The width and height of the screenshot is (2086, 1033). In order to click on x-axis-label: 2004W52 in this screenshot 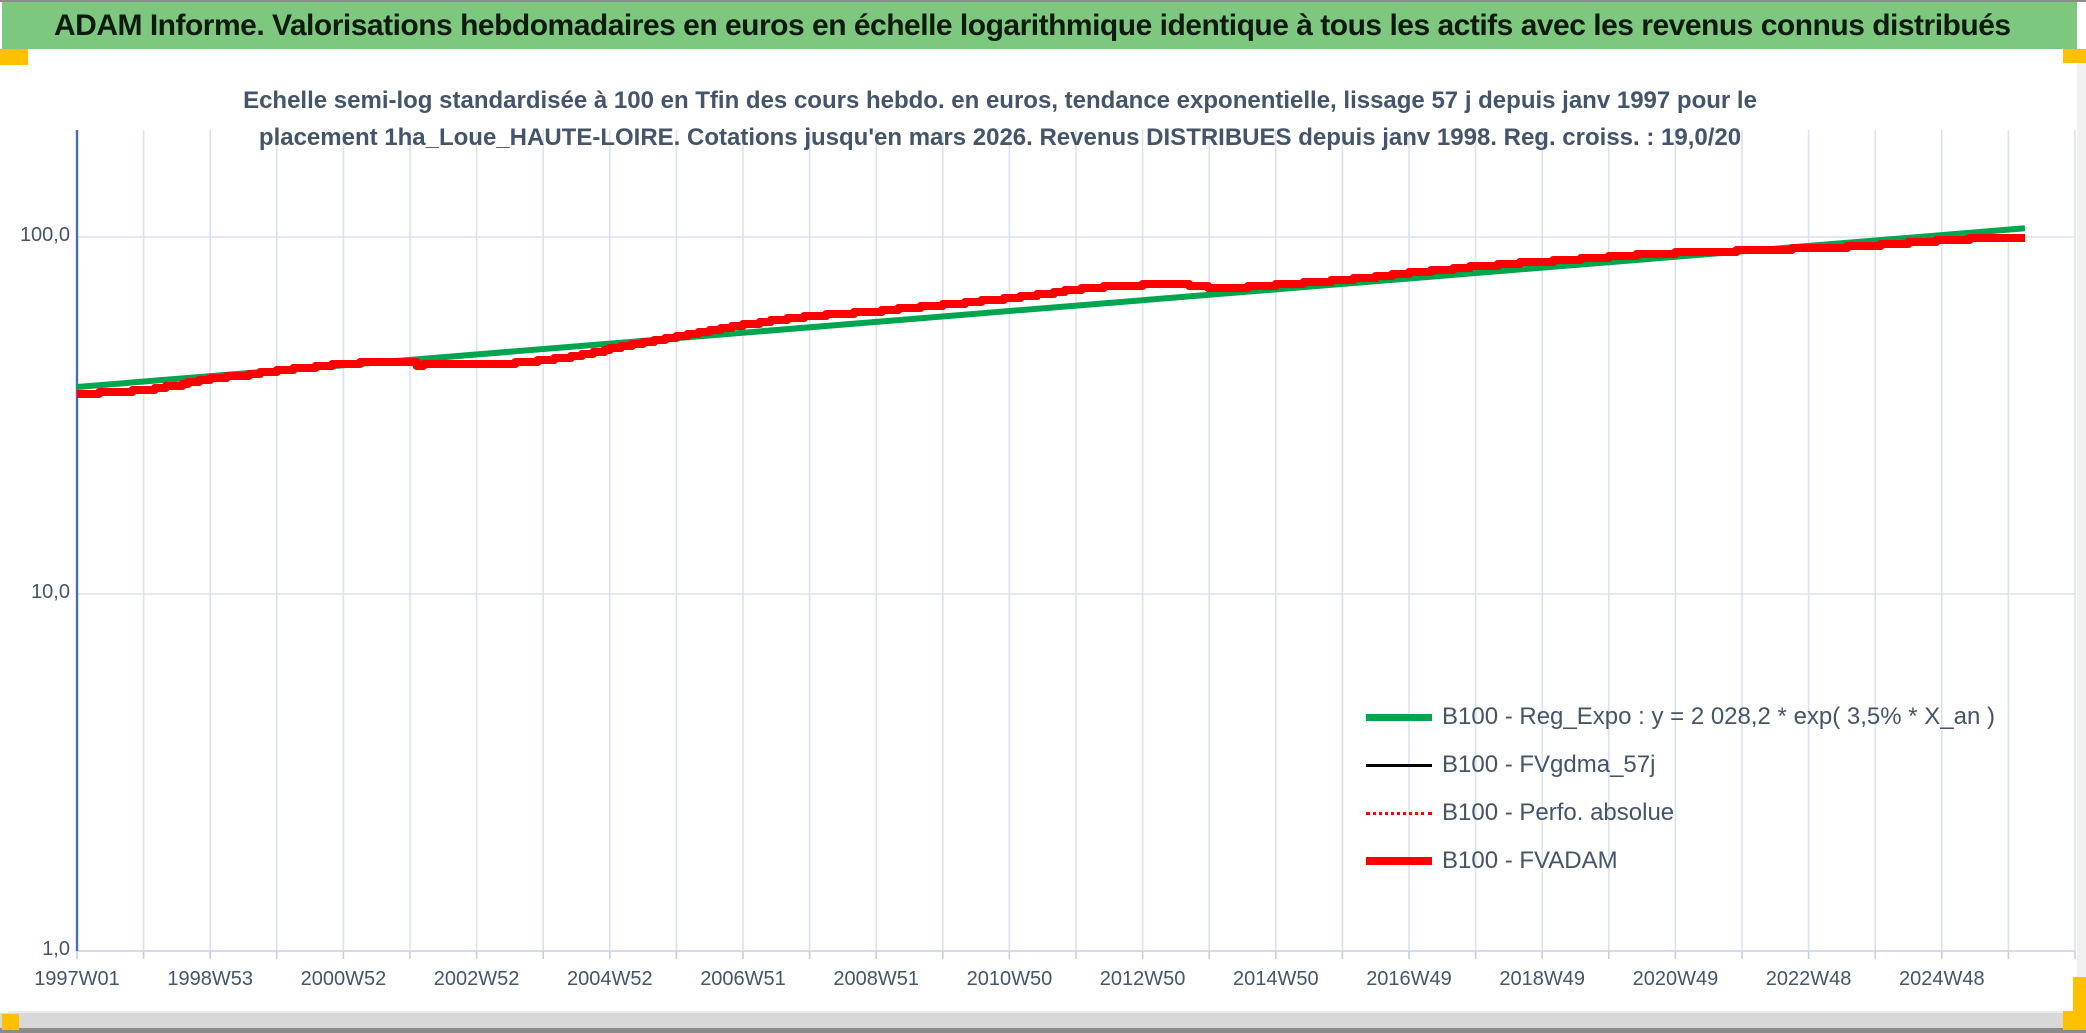, I will do `click(609, 979)`.